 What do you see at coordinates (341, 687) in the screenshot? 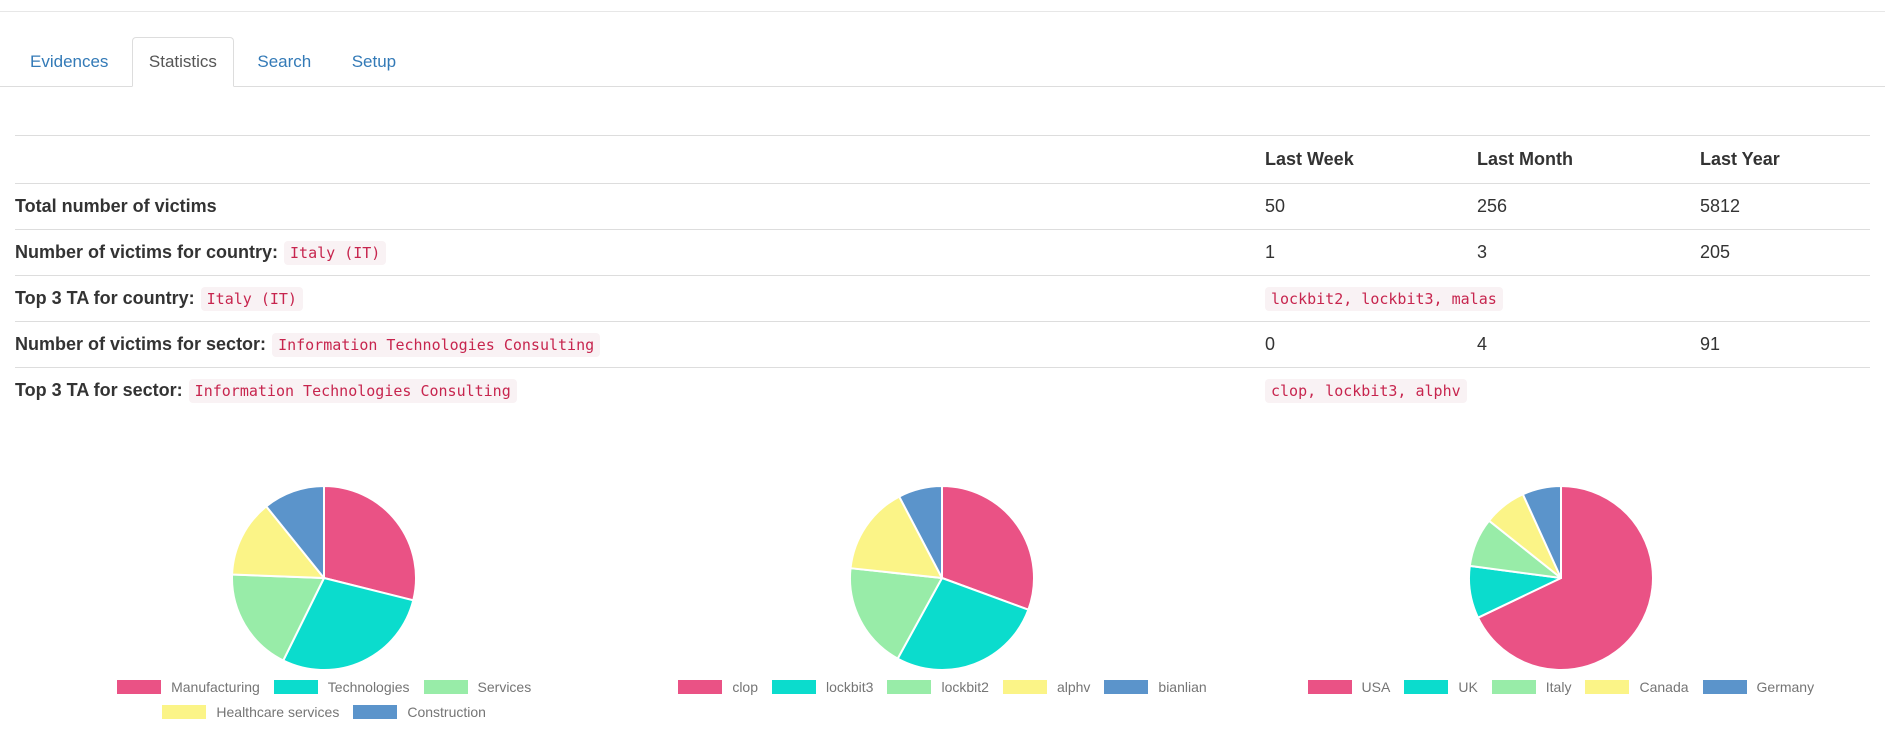
I see `legend-item-Technologies: Technologies` at bounding box center [341, 687].